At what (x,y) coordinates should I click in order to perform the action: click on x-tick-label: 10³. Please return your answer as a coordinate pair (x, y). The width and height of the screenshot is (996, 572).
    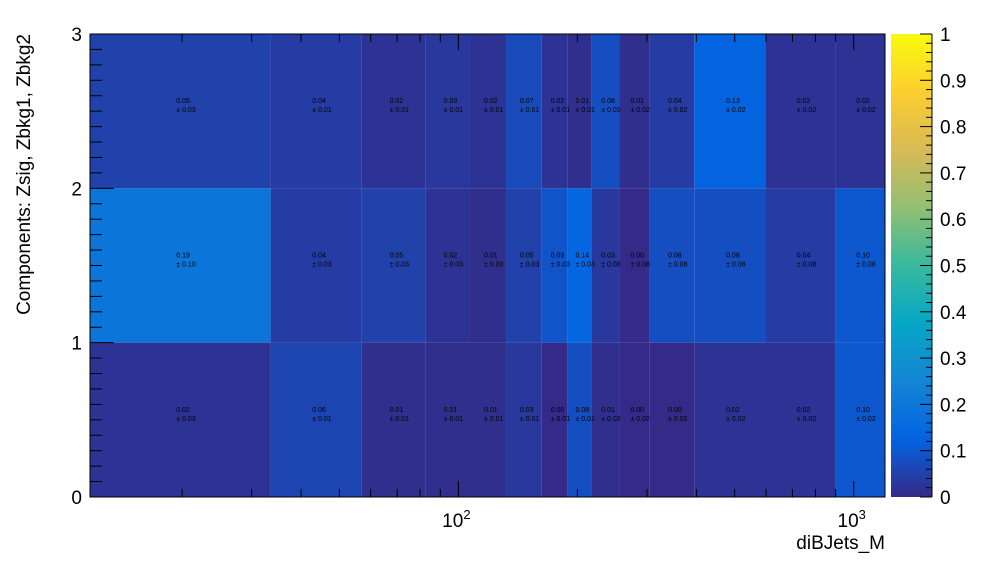
    Looking at the image, I should click on (852, 519).